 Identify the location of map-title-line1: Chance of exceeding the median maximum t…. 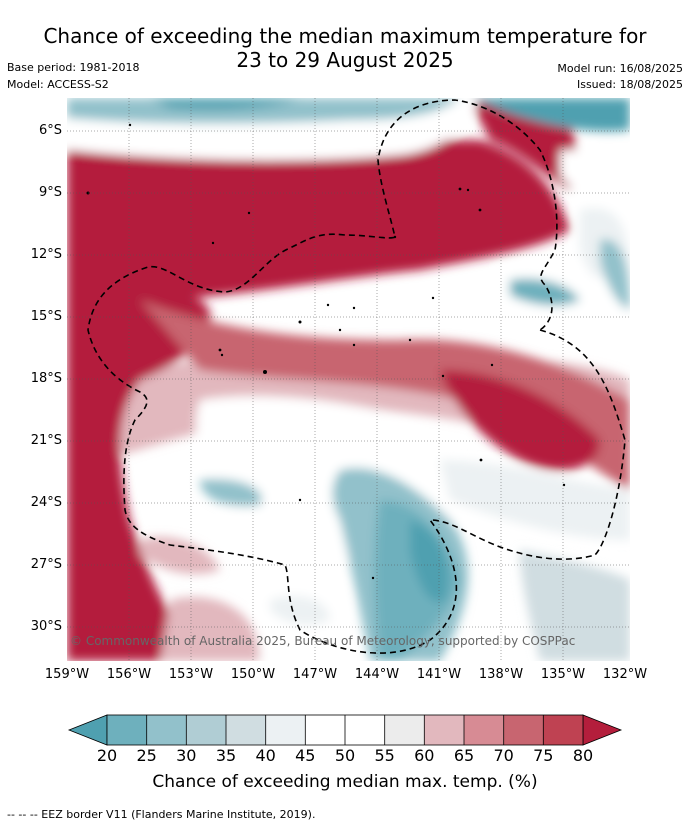
(345, 36).